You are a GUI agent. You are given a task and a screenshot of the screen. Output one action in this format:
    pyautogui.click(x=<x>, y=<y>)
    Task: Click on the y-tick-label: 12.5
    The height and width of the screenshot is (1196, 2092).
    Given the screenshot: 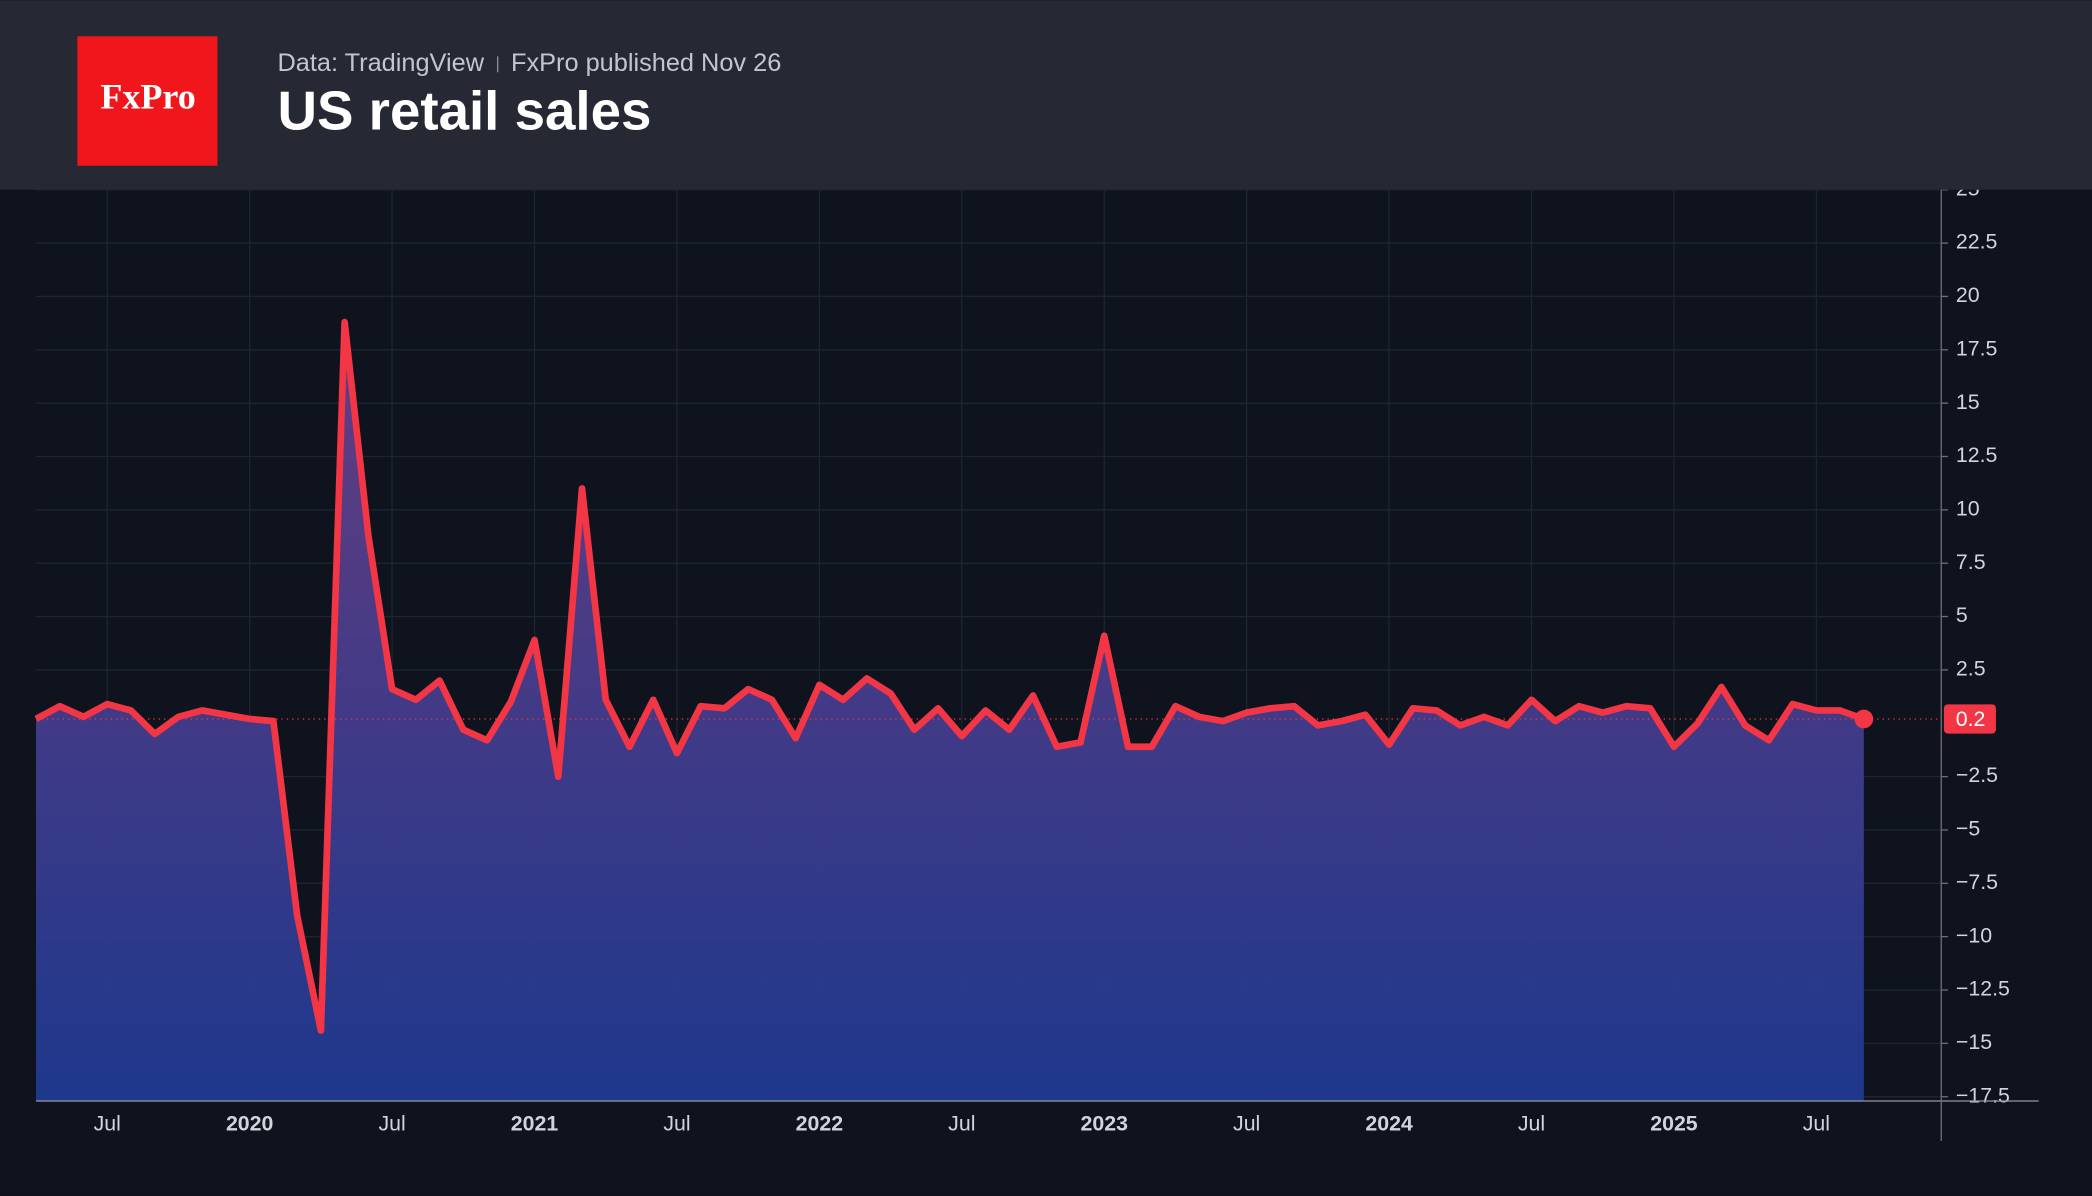 What is the action you would take?
    pyautogui.click(x=1977, y=455)
    